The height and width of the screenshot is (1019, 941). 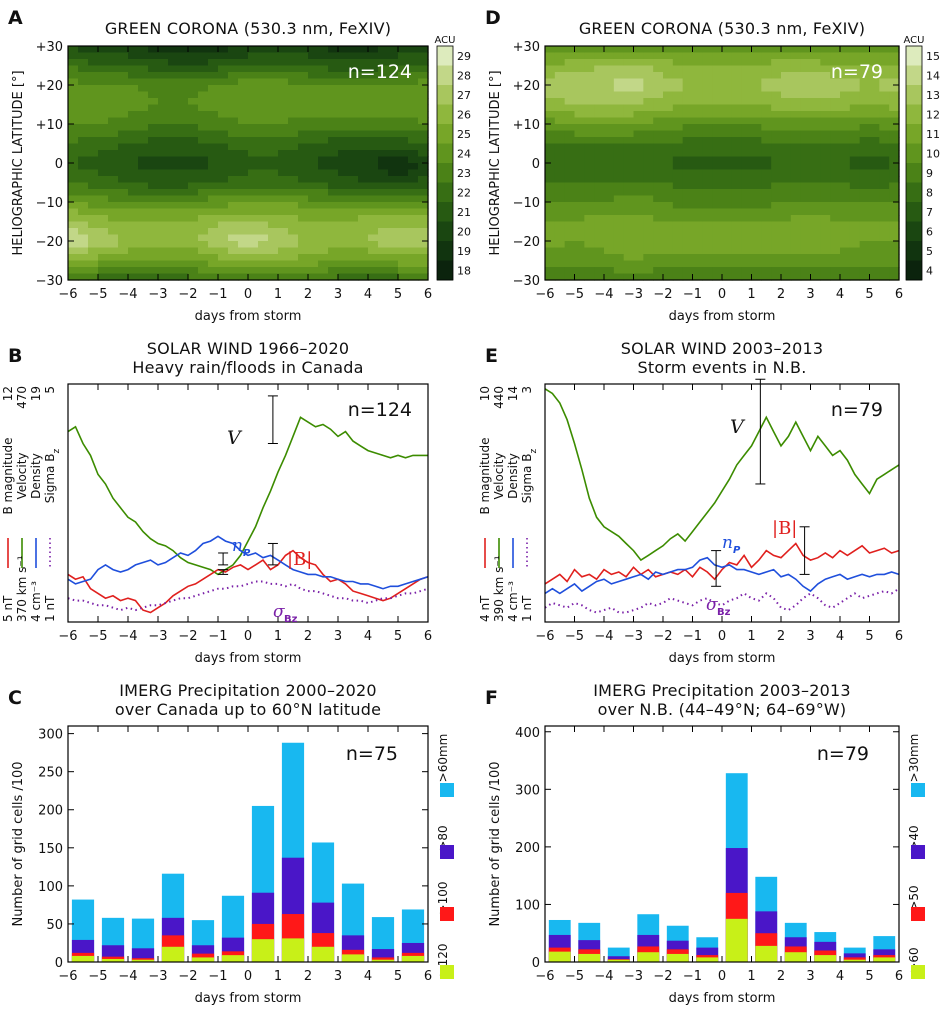 What do you see at coordinates (544, 976) in the screenshot?
I see `panel-f-xtick-label: −6` at bounding box center [544, 976].